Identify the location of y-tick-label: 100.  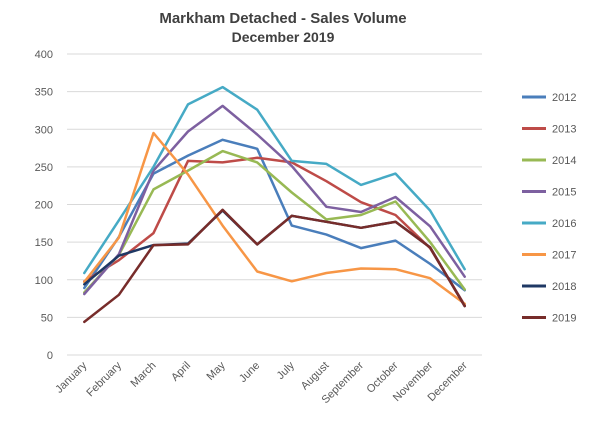
(44, 281).